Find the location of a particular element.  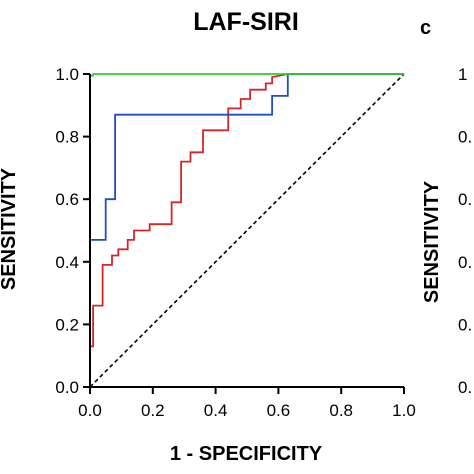

y-tick-label: 0.8 is located at coordinates (67, 137).